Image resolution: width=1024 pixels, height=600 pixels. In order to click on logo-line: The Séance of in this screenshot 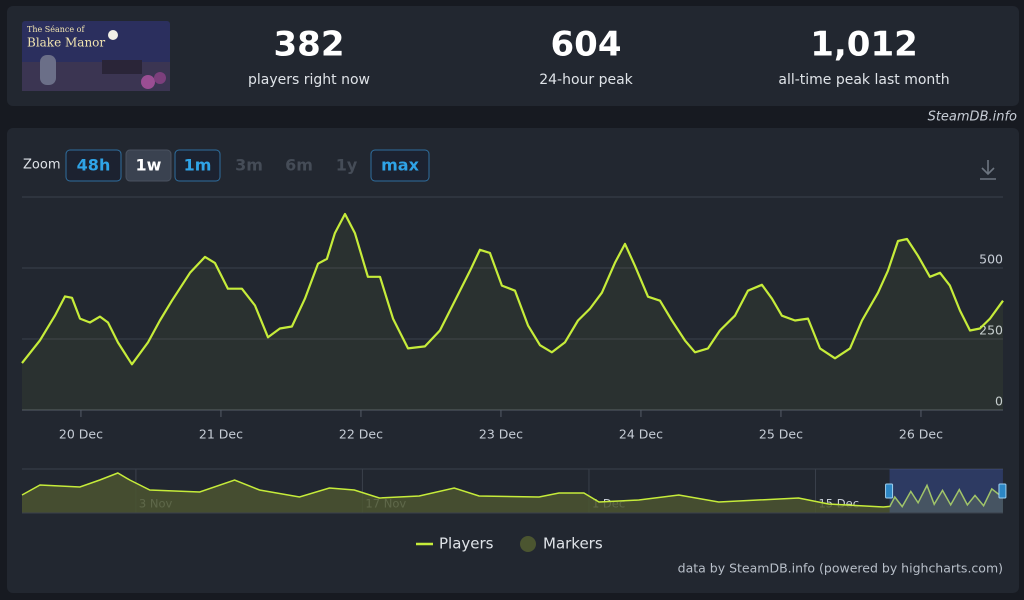, I will do `click(56, 29)`.